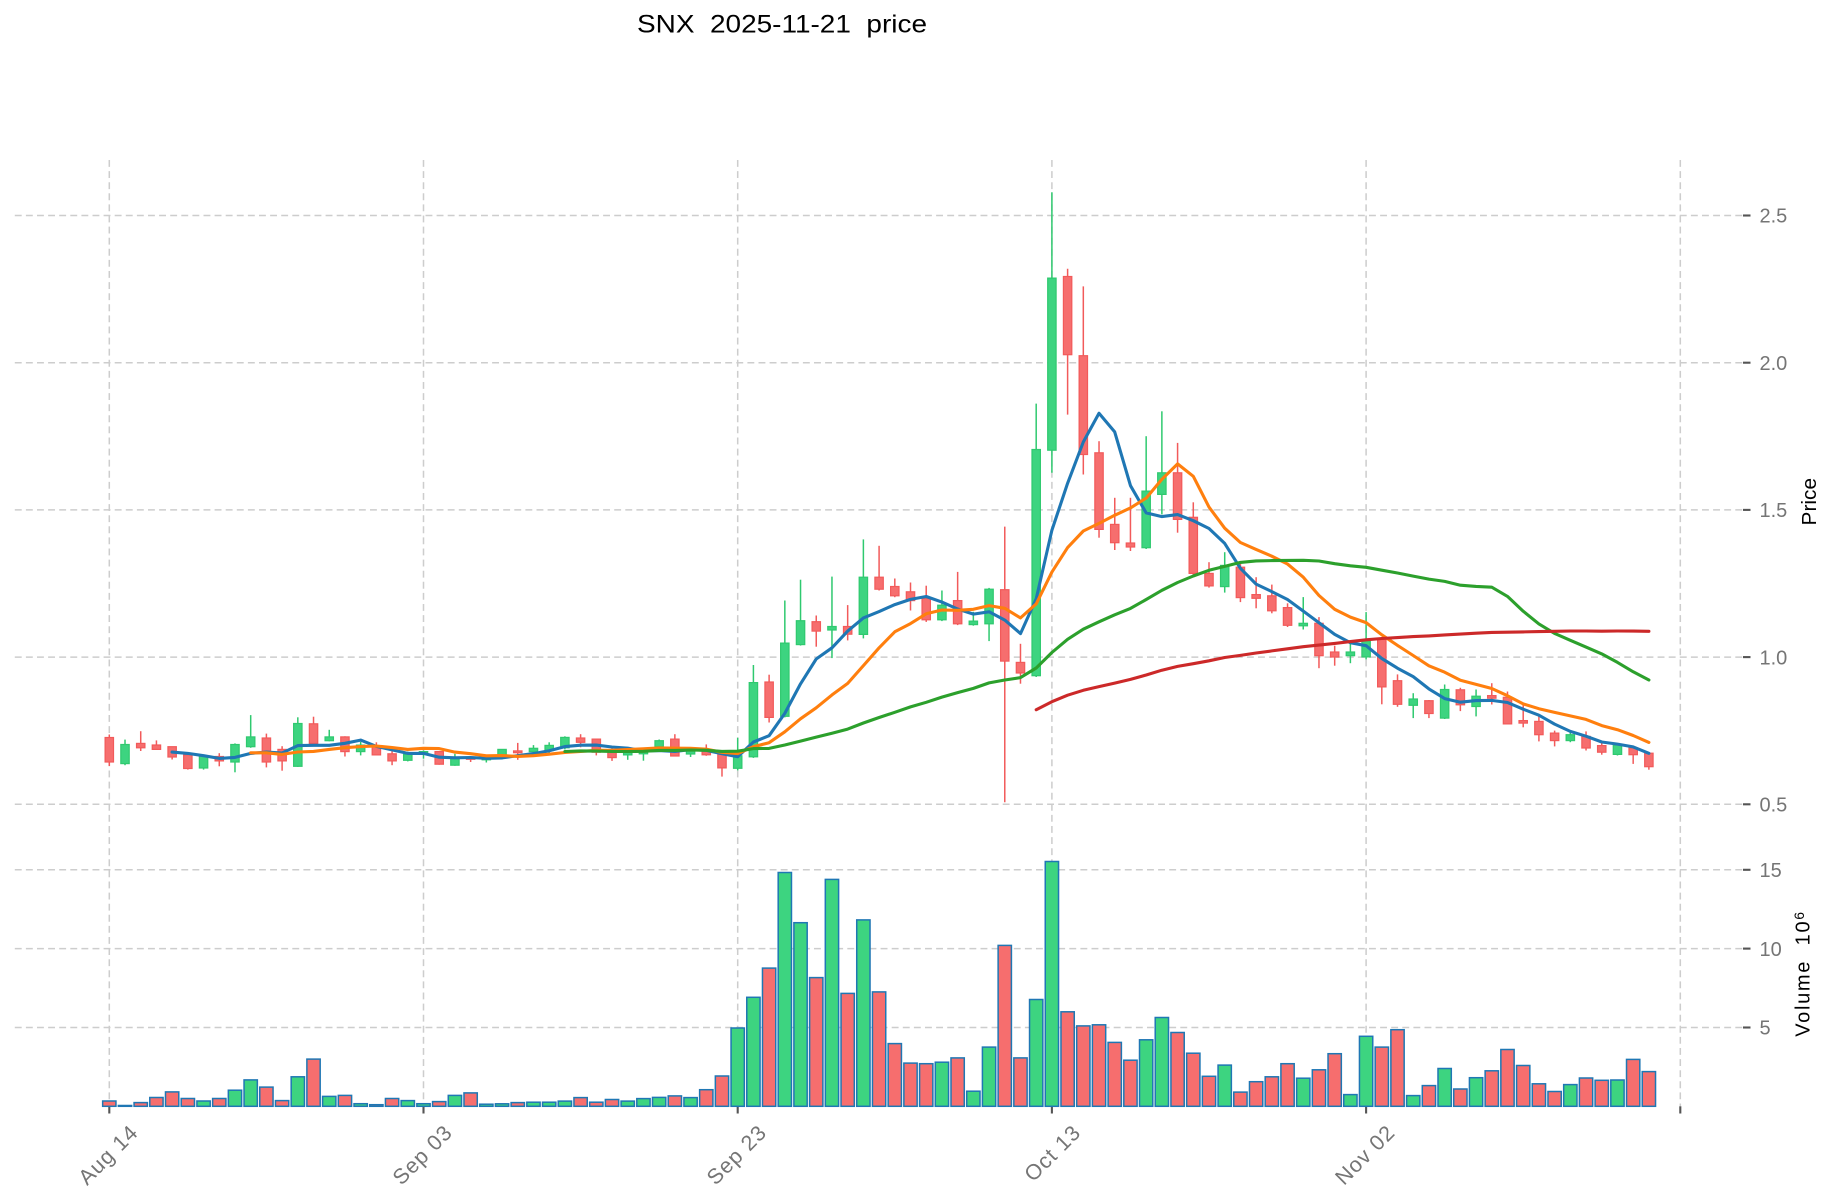  What do you see at coordinates (1774, 658) in the screenshot?
I see `svg-text: 1.0` at bounding box center [1774, 658].